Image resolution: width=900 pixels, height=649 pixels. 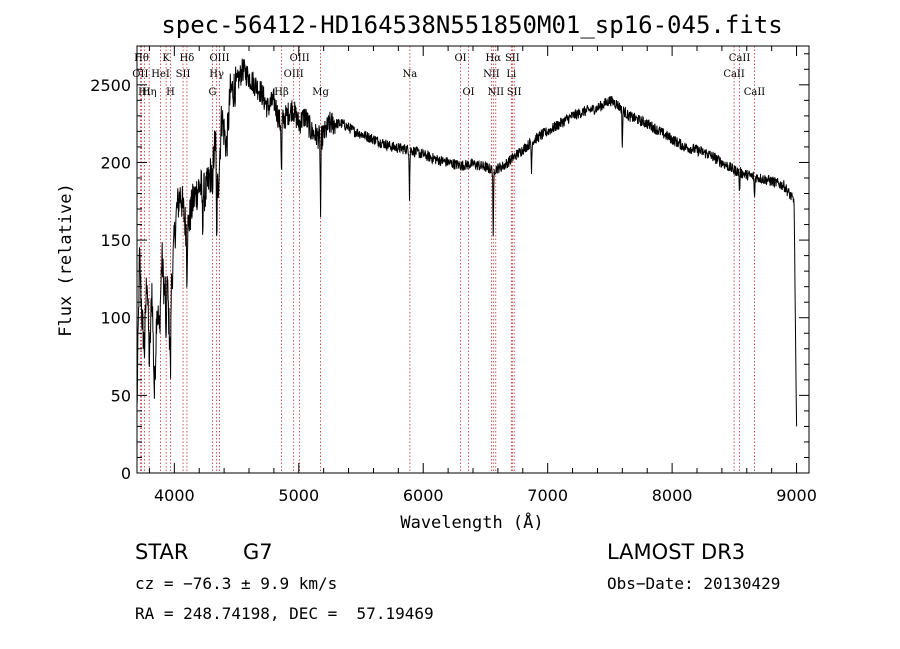 What do you see at coordinates (216, 74) in the screenshot?
I see `line-label-10: Hγ` at bounding box center [216, 74].